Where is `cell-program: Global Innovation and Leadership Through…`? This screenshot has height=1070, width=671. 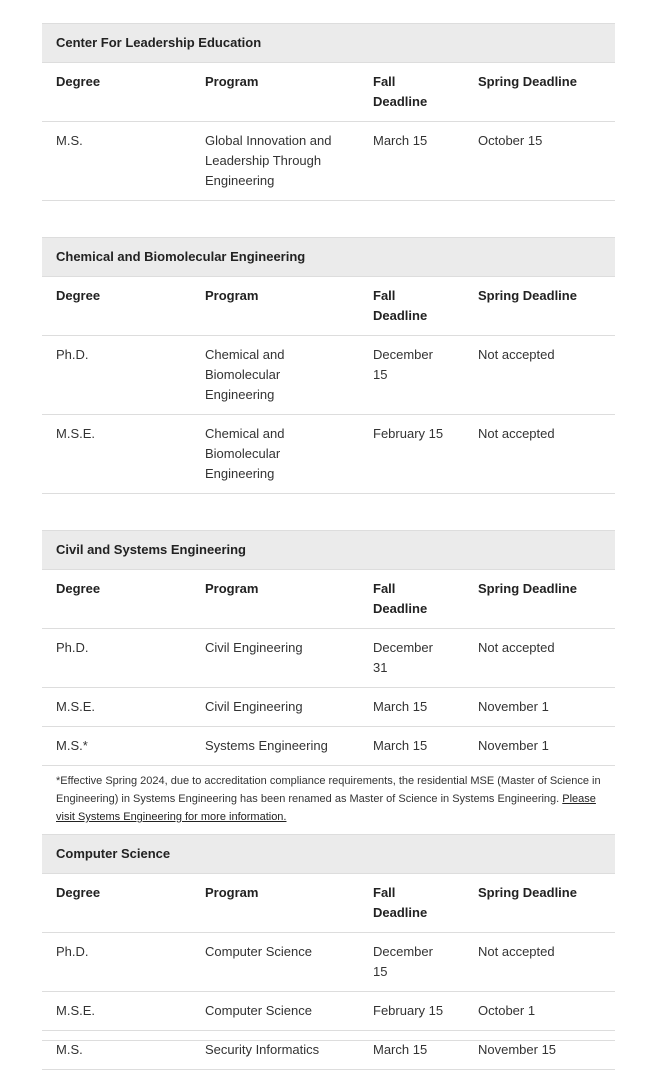 cell-program: Global Innovation and Leadership Through… is located at coordinates (275, 161).